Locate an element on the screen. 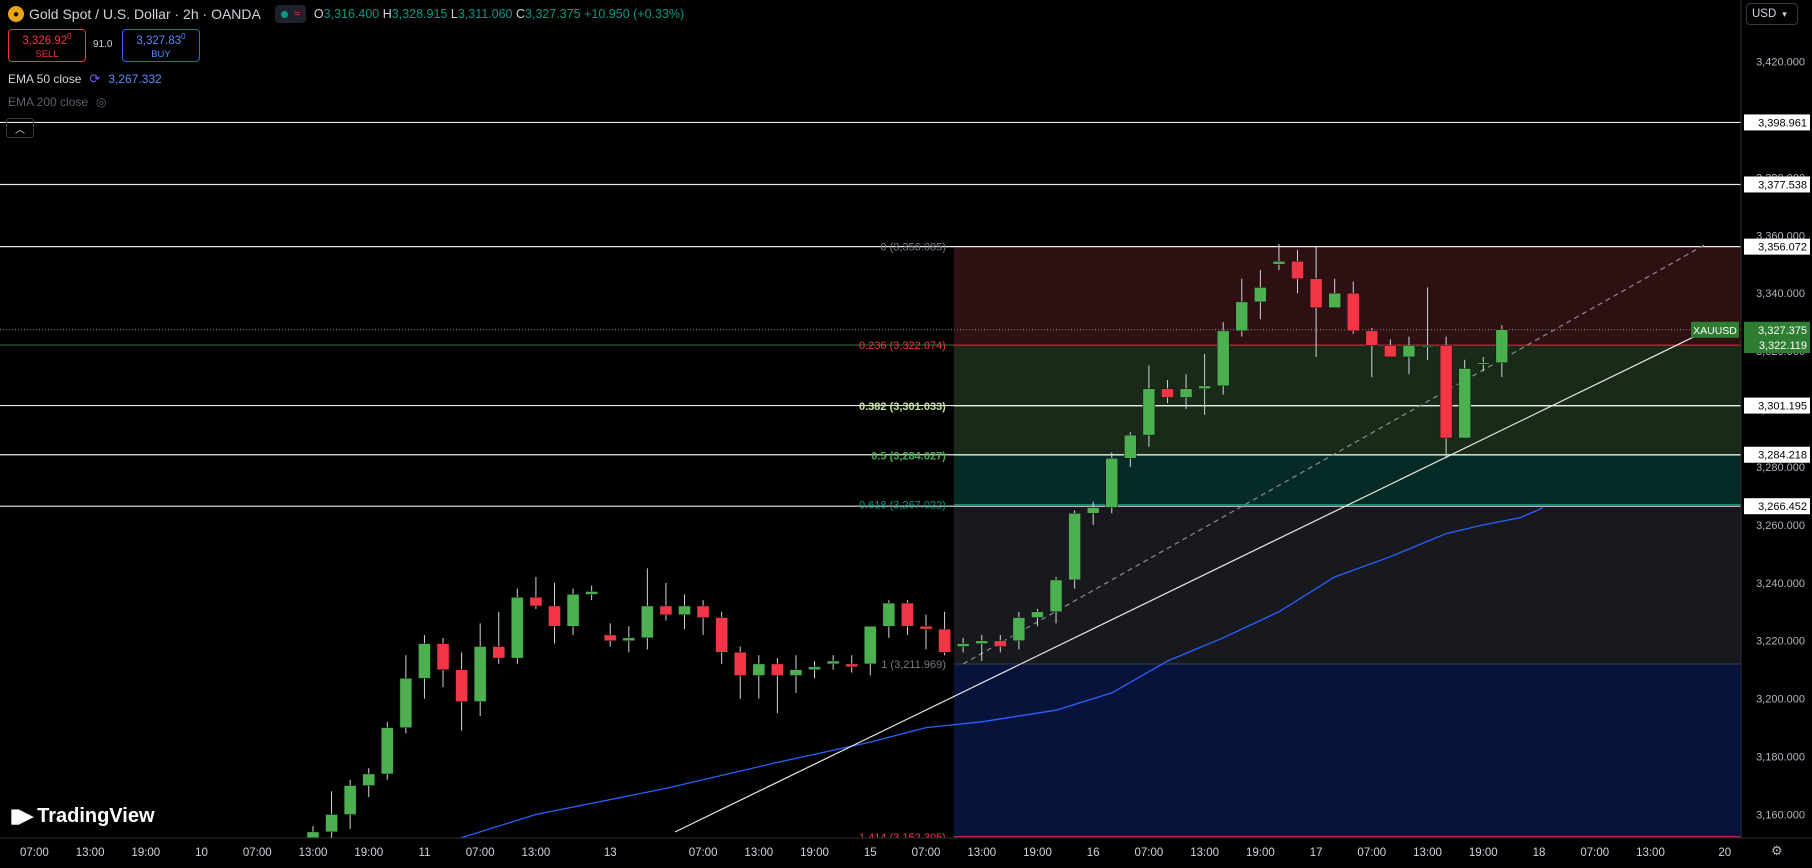  hline-price-tag: 3,398.961 is located at coordinates (1782, 123).